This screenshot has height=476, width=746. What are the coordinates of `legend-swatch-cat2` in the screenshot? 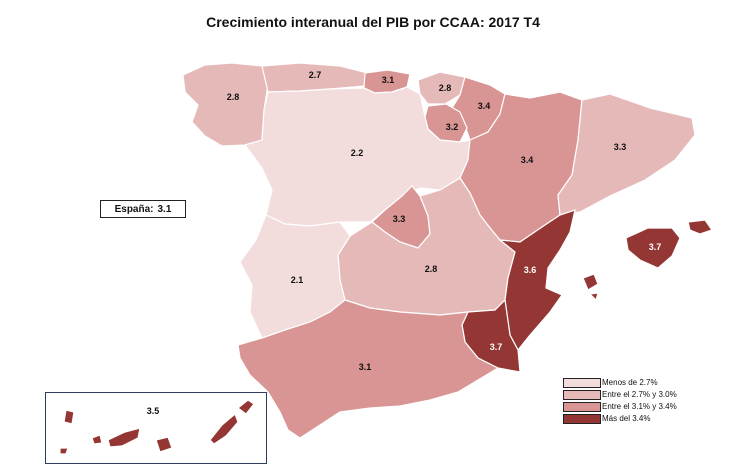 It's located at (582, 394).